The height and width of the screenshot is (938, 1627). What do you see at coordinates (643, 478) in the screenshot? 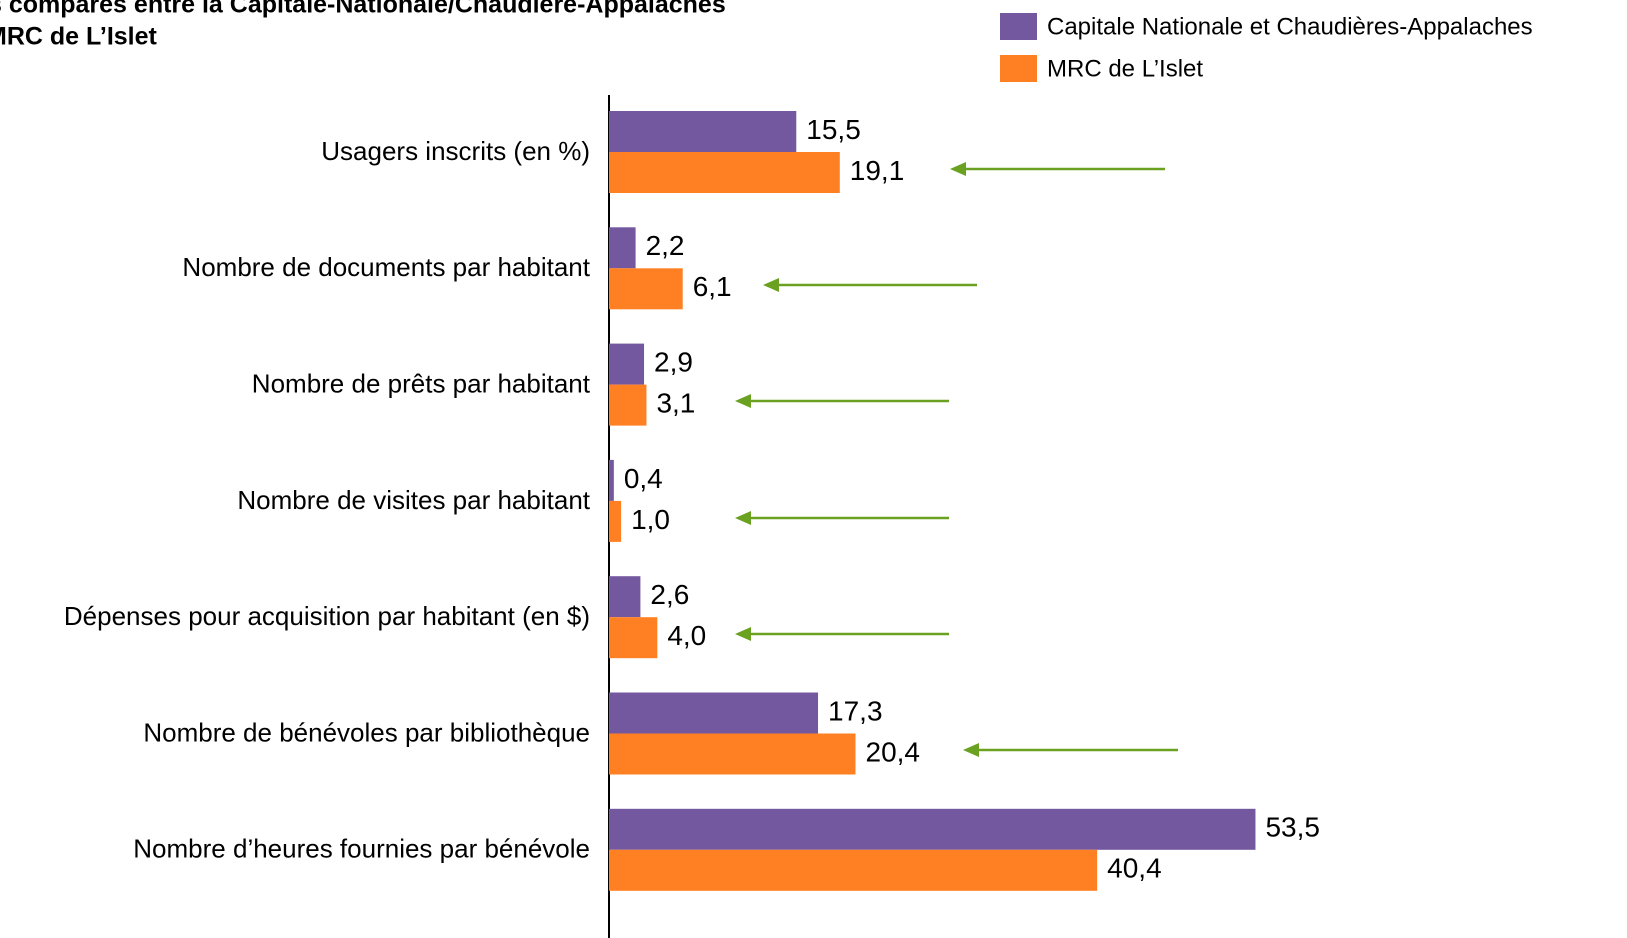
I see `value-label: 0,4` at bounding box center [643, 478].